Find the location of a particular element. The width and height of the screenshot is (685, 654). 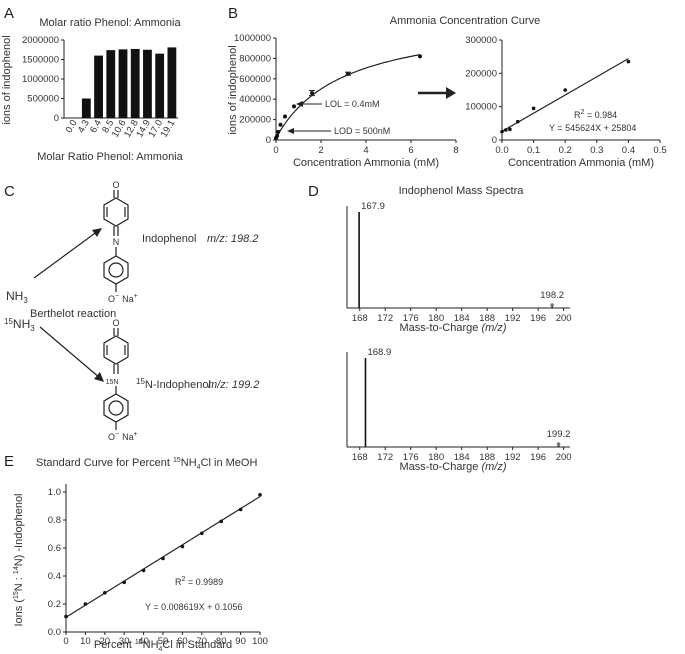

y-tick-label: 2000000 is located at coordinates (40, 40).